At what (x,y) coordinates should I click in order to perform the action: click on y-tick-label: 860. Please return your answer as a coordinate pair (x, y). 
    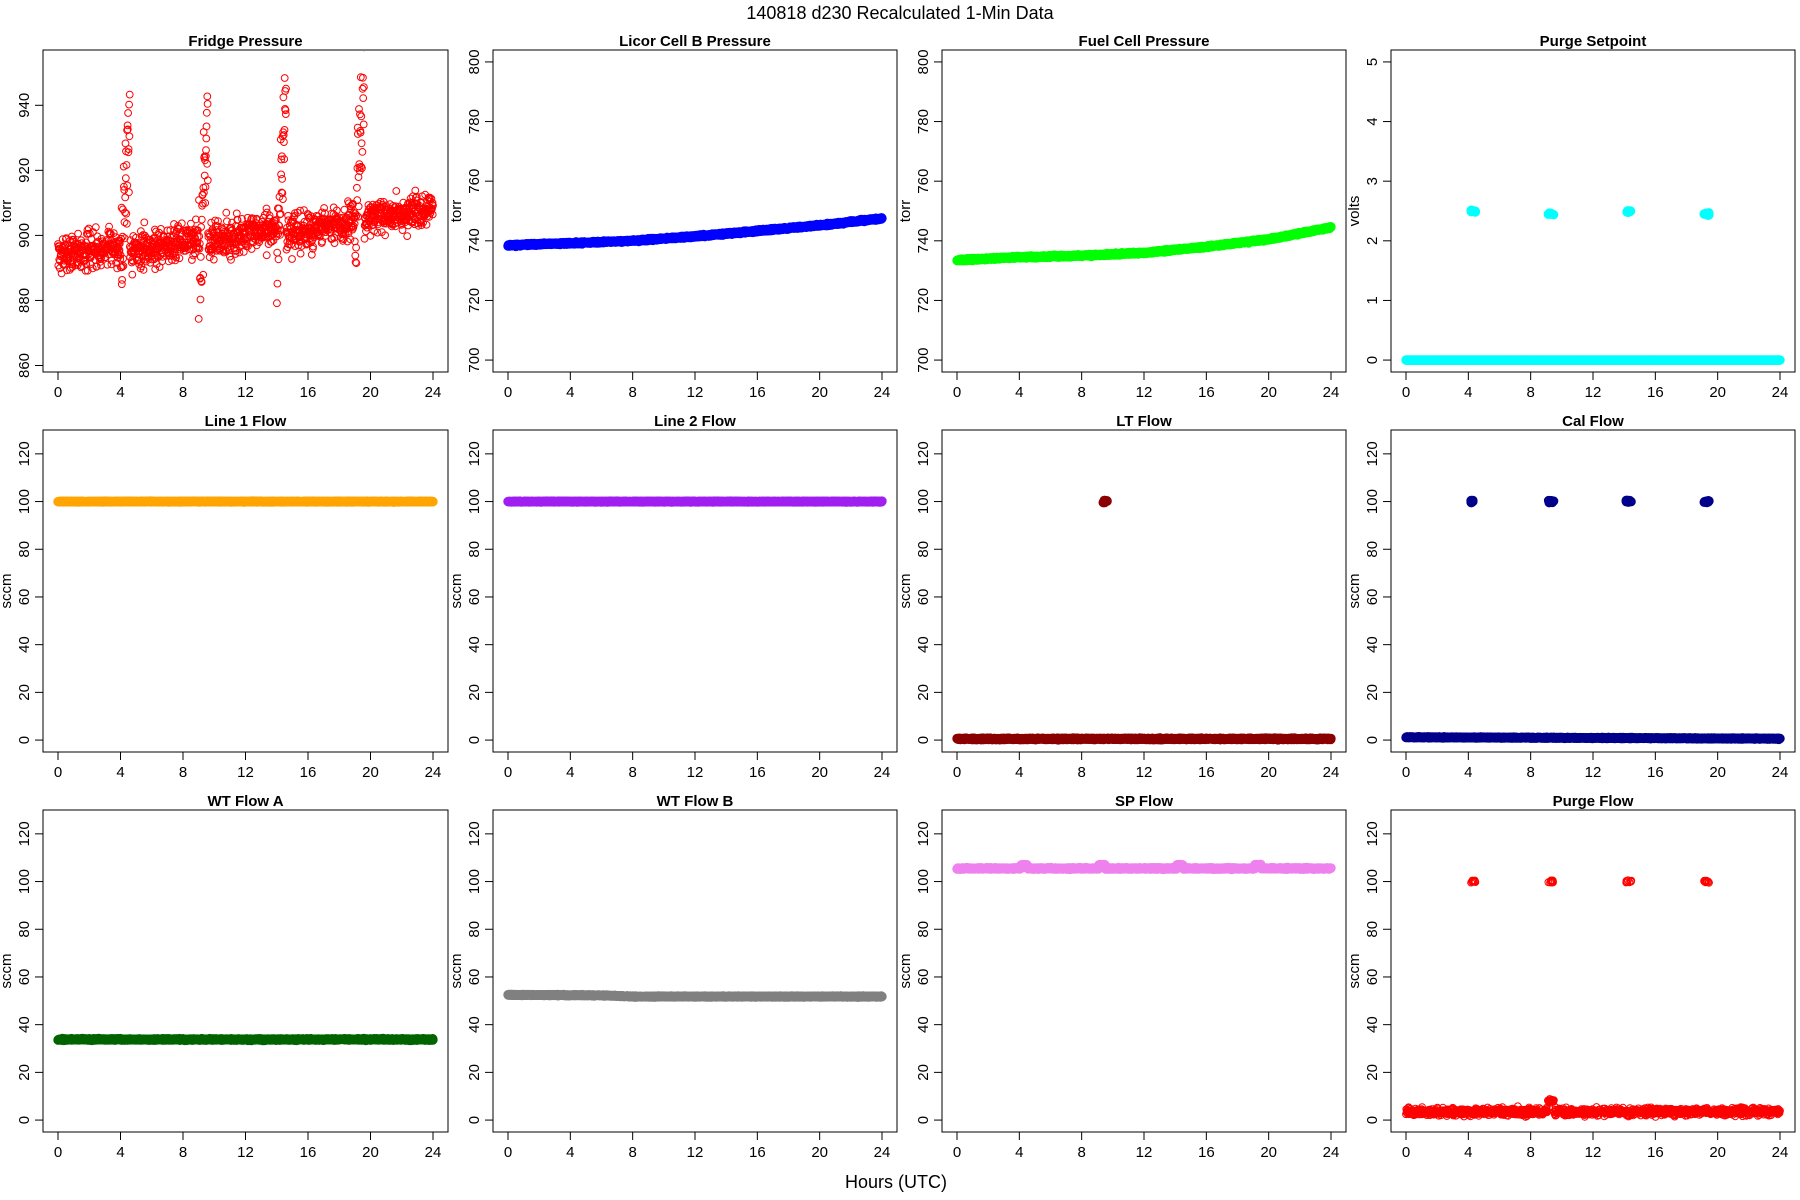
    Looking at the image, I should click on (24, 365).